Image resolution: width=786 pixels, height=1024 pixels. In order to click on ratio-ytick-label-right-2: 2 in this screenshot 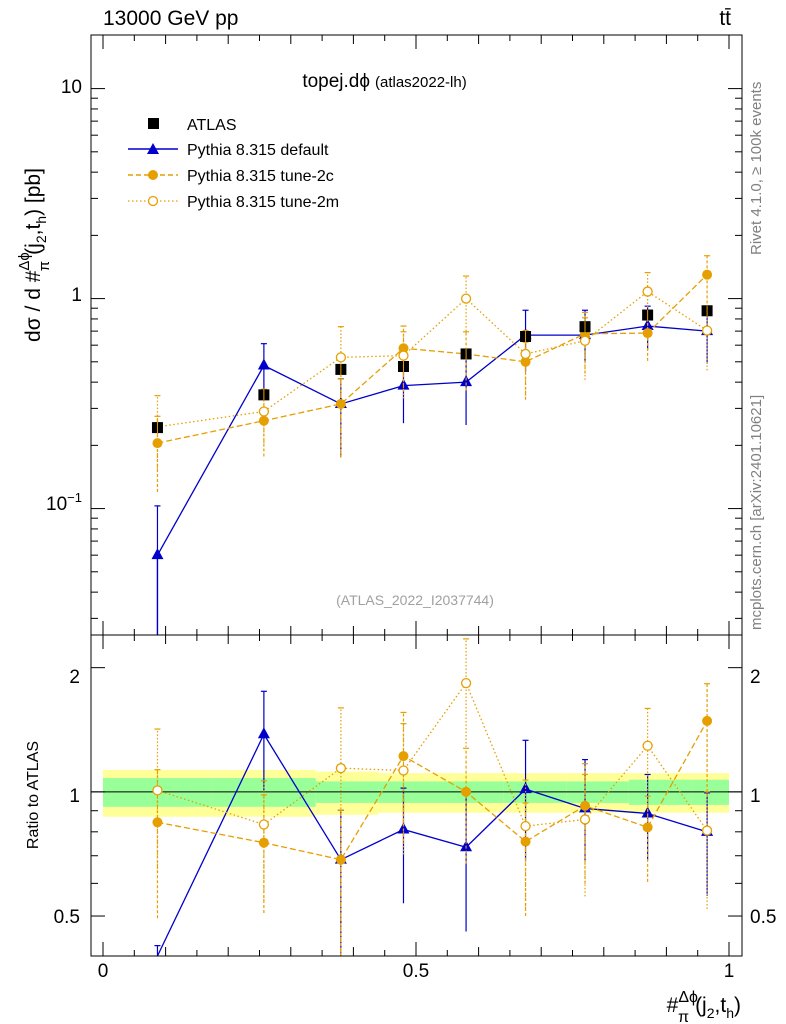, I will do `click(755, 677)`.